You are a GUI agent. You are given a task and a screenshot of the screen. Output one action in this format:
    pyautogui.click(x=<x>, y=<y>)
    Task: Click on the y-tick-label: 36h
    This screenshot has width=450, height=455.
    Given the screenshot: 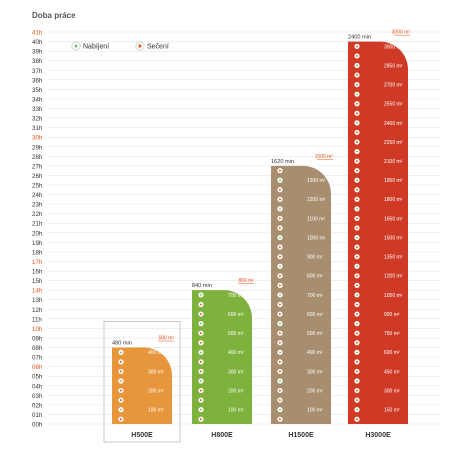 What is the action you would take?
    pyautogui.click(x=37, y=80)
    